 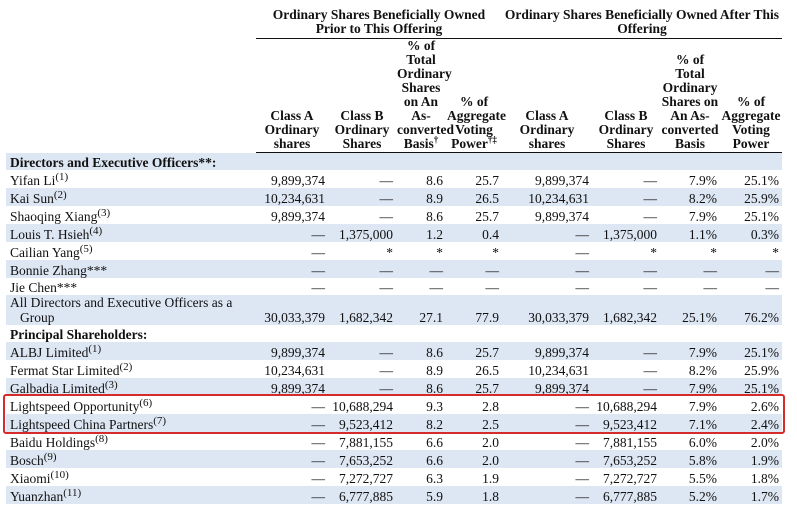 What do you see at coordinates (131, 197) in the screenshot?
I see `holder-name: Kai Sun(2)` at bounding box center [131, 197].